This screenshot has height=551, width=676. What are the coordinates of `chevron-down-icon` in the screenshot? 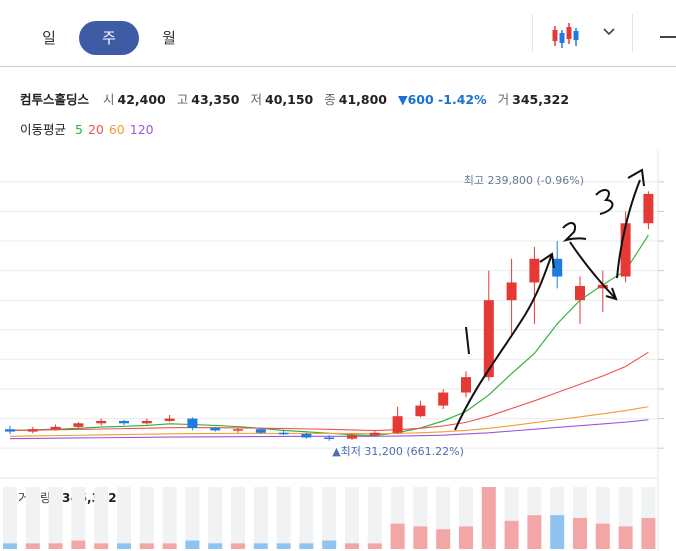 It's located at (609, 32).